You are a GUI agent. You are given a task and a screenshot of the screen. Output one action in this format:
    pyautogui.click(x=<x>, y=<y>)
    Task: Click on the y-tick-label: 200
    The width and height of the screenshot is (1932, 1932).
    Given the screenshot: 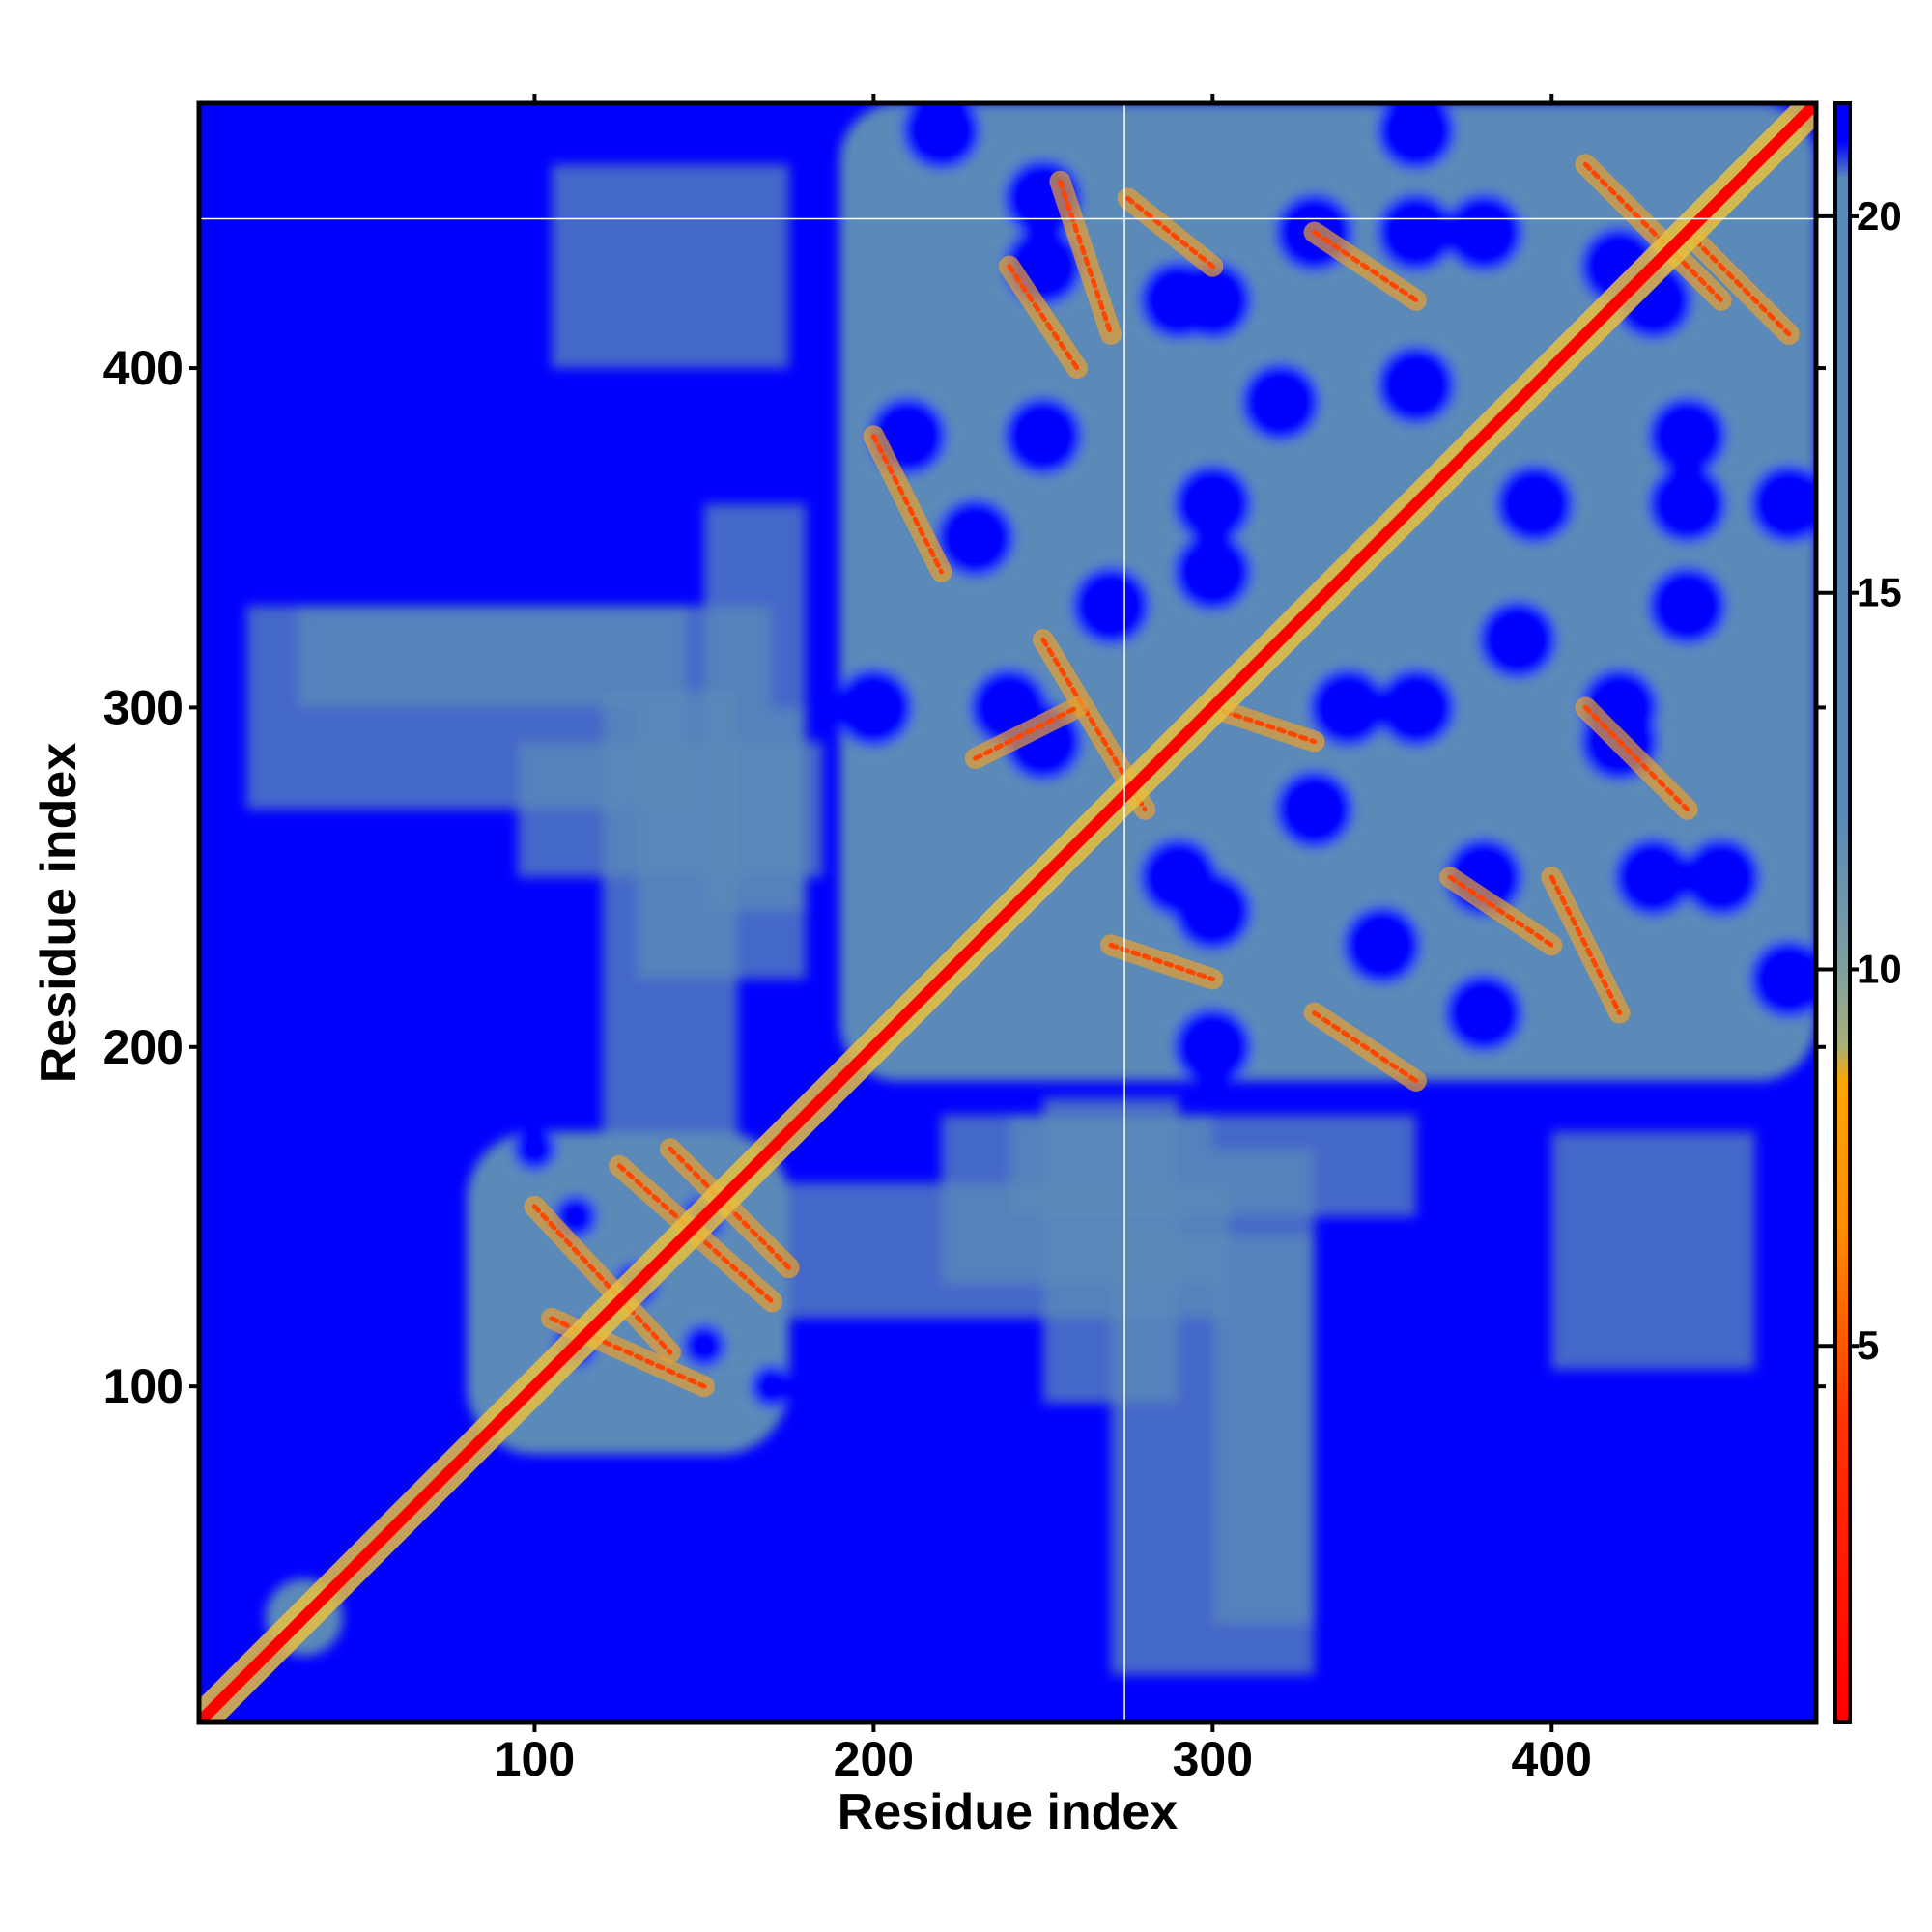 What is the action you would take?
    pyautogui.click(x=143, y=1047)
    